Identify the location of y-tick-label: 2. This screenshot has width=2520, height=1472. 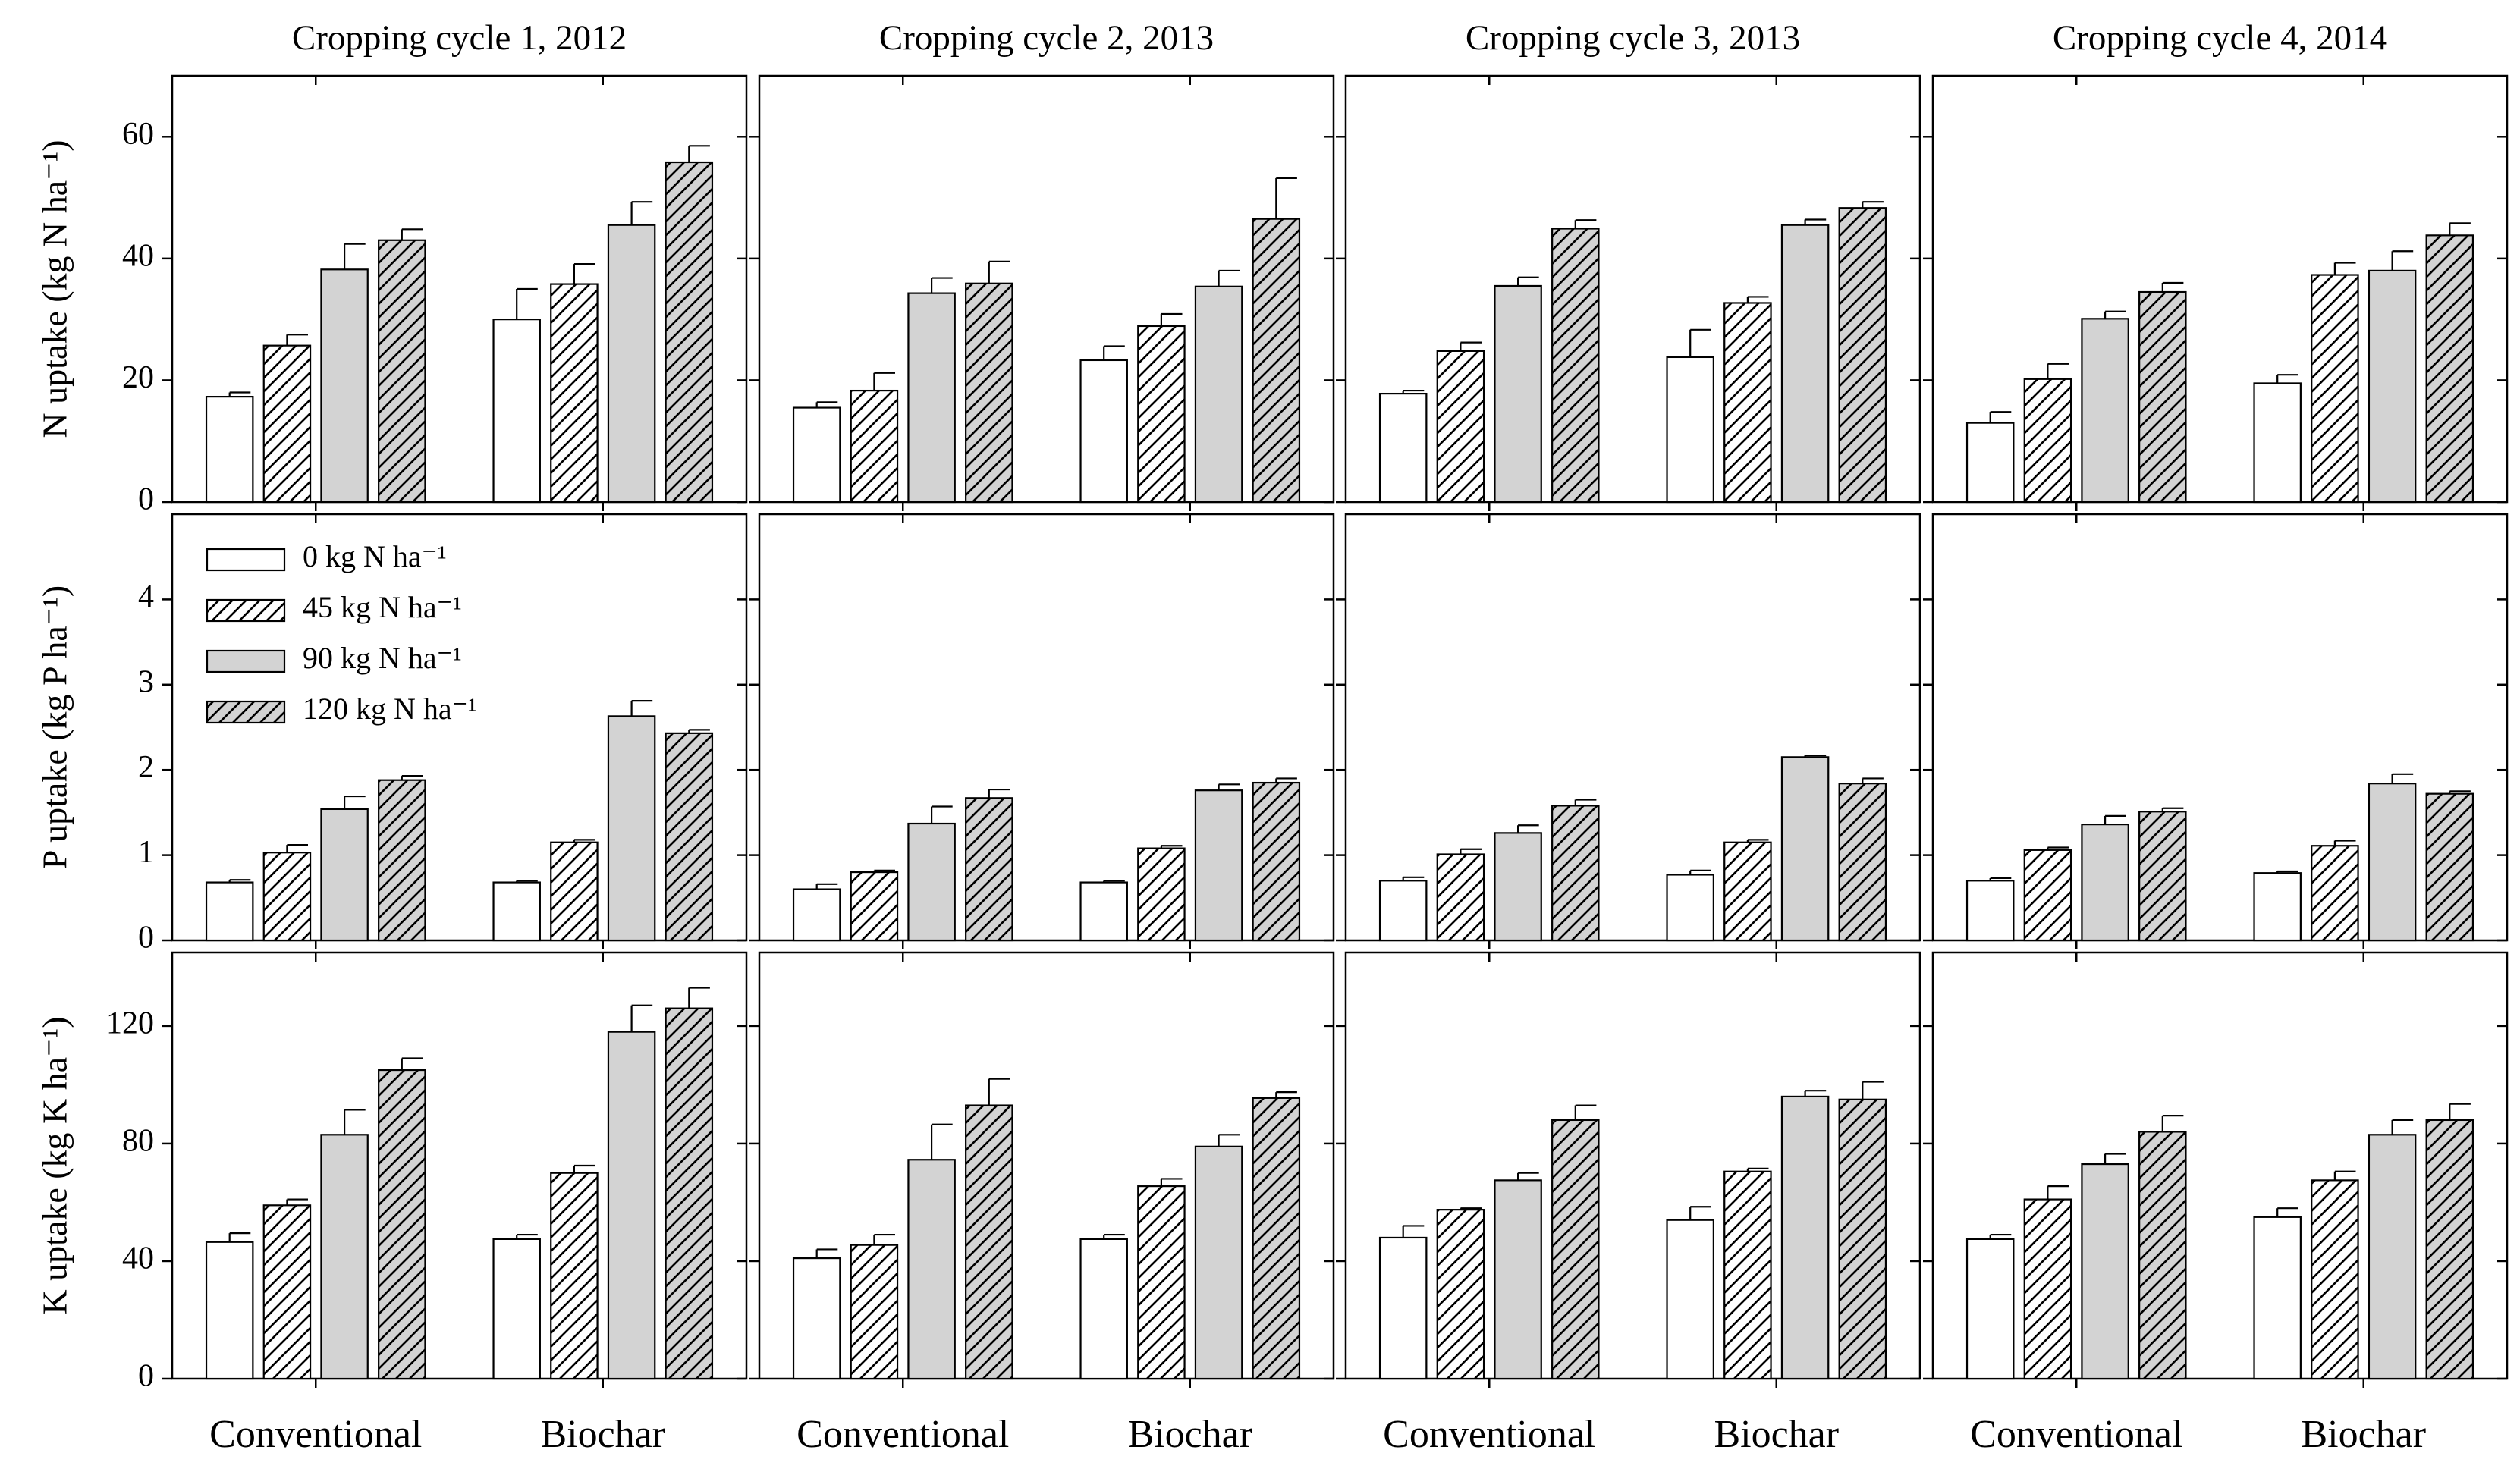
(146, 768).